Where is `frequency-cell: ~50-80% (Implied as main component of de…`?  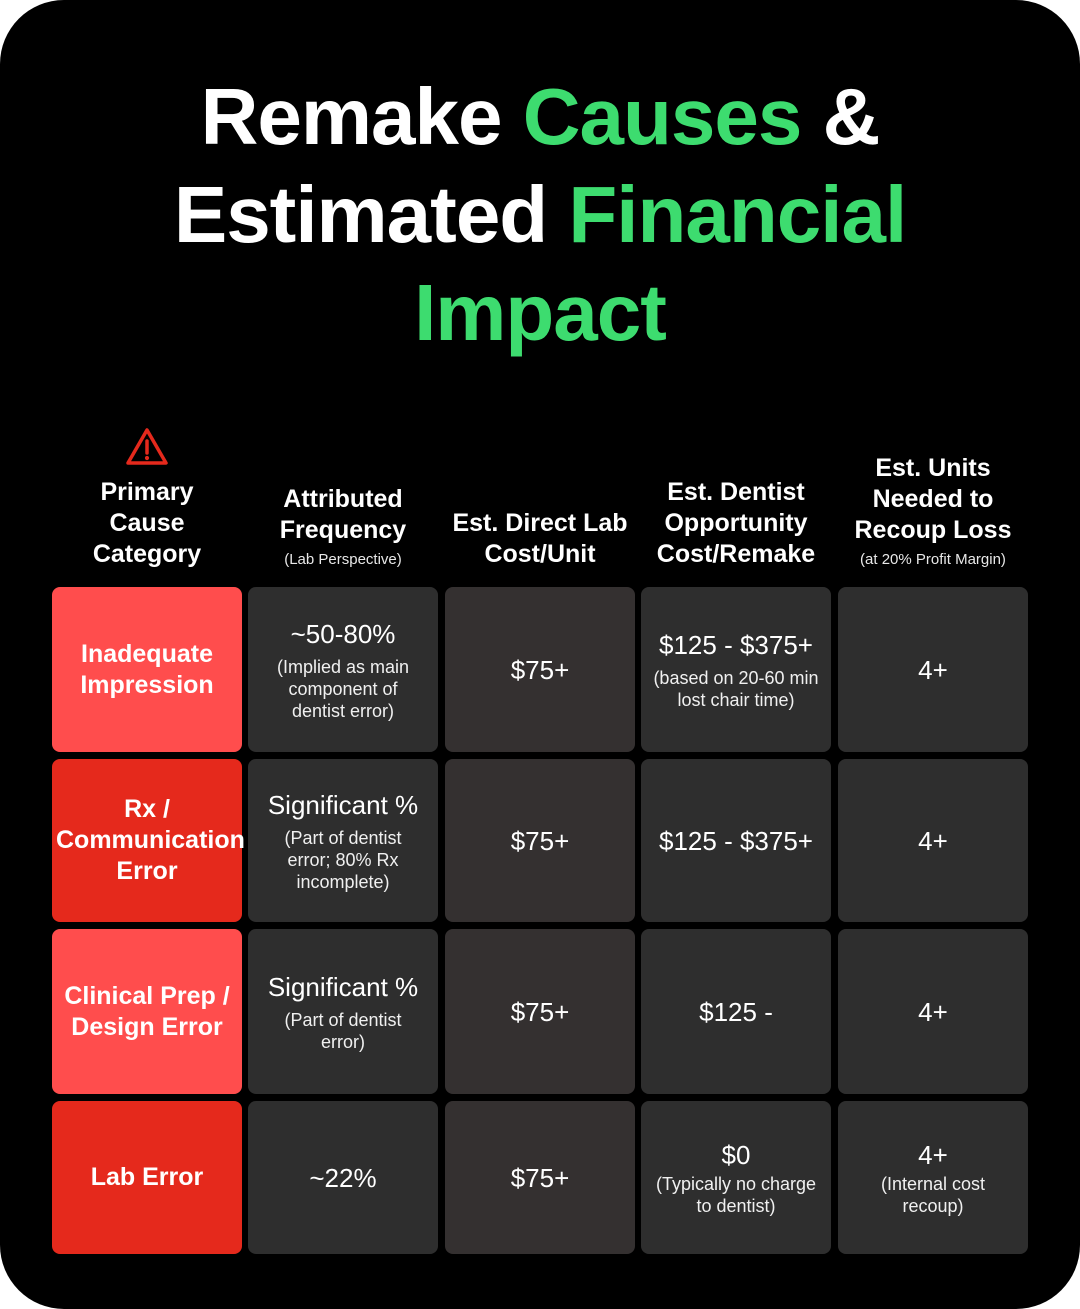 frequency-cell: ~50-80% (Implied as main component of de… is located at coordinates (343, 669).